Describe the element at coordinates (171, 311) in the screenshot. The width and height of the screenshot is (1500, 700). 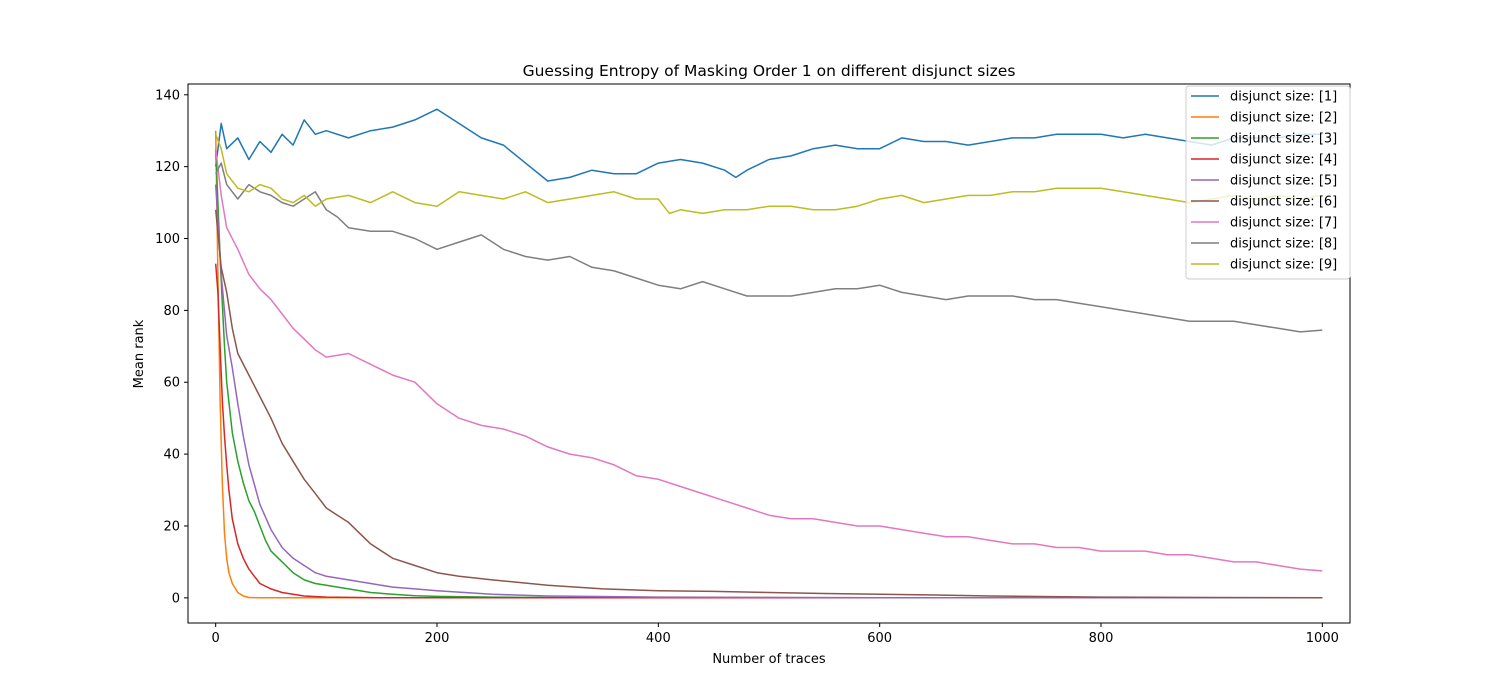
I see `y-tick-label: 80` at that location.